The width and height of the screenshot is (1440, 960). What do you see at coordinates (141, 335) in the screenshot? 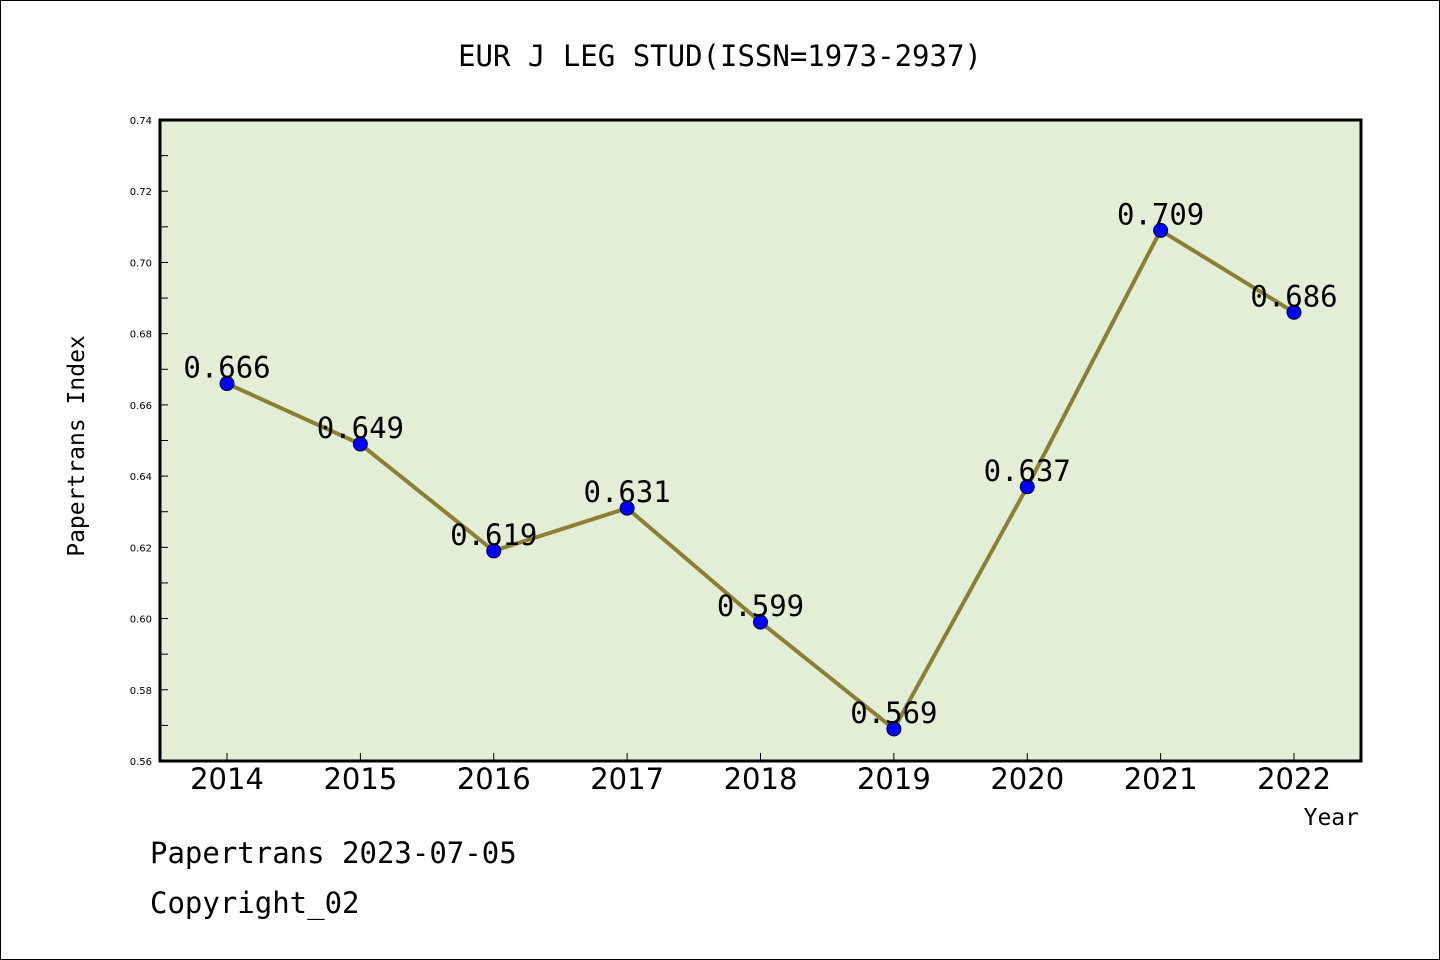
I see `y-tick-label: 0.68` at bounding box center [141, 335].